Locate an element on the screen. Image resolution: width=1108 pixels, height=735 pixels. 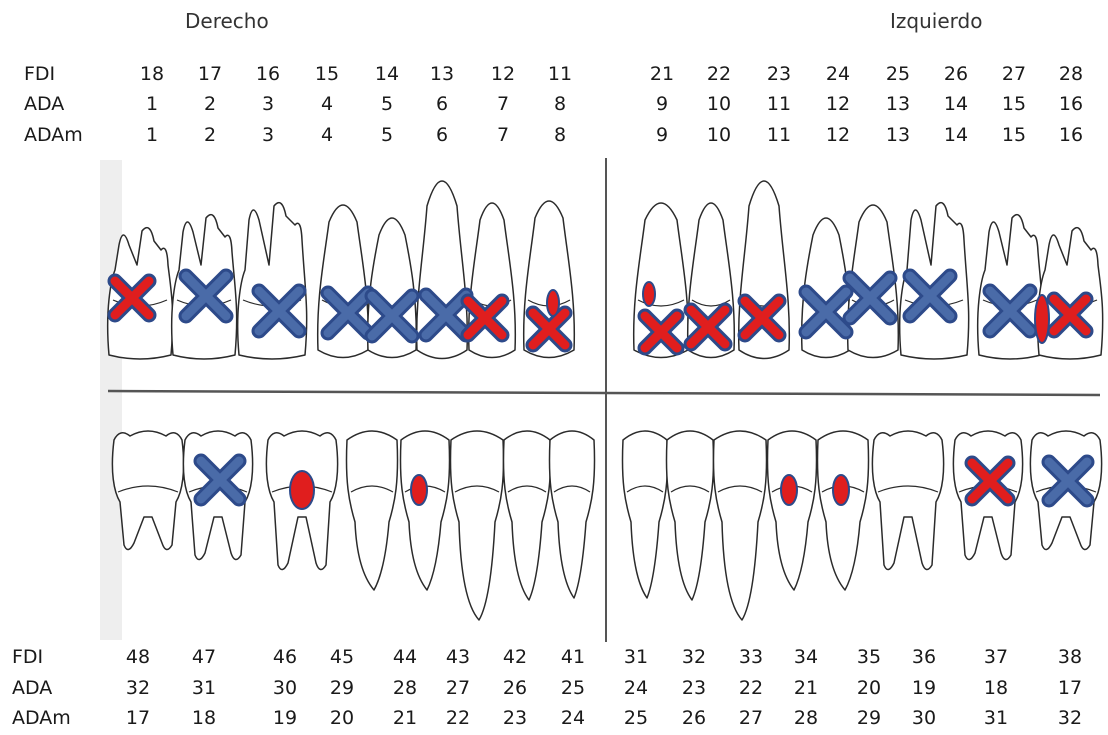
upper-fdi-number: 22 is located at coordinates (719, 74).